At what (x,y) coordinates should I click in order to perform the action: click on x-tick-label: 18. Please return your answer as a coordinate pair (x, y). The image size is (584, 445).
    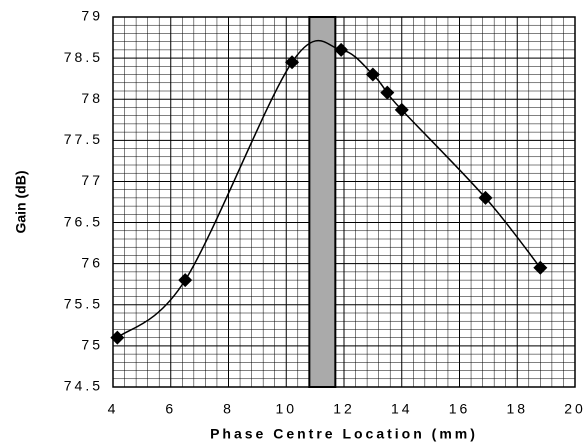
    Looking at the image, I should click on (517, 409).